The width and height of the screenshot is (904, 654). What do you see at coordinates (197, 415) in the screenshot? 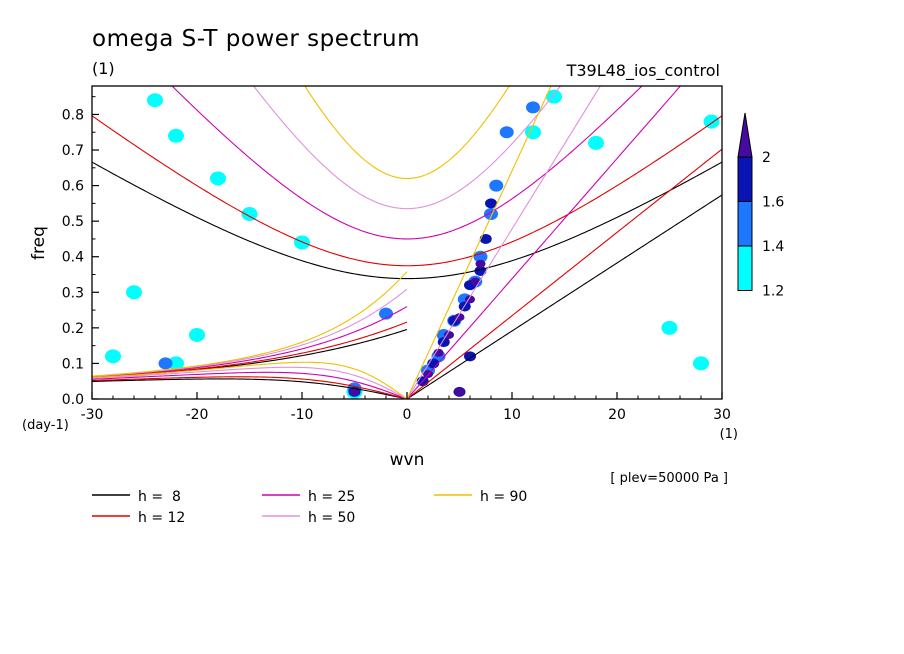
I see `x-tick-label: -20` at bounding box center [197, 415].